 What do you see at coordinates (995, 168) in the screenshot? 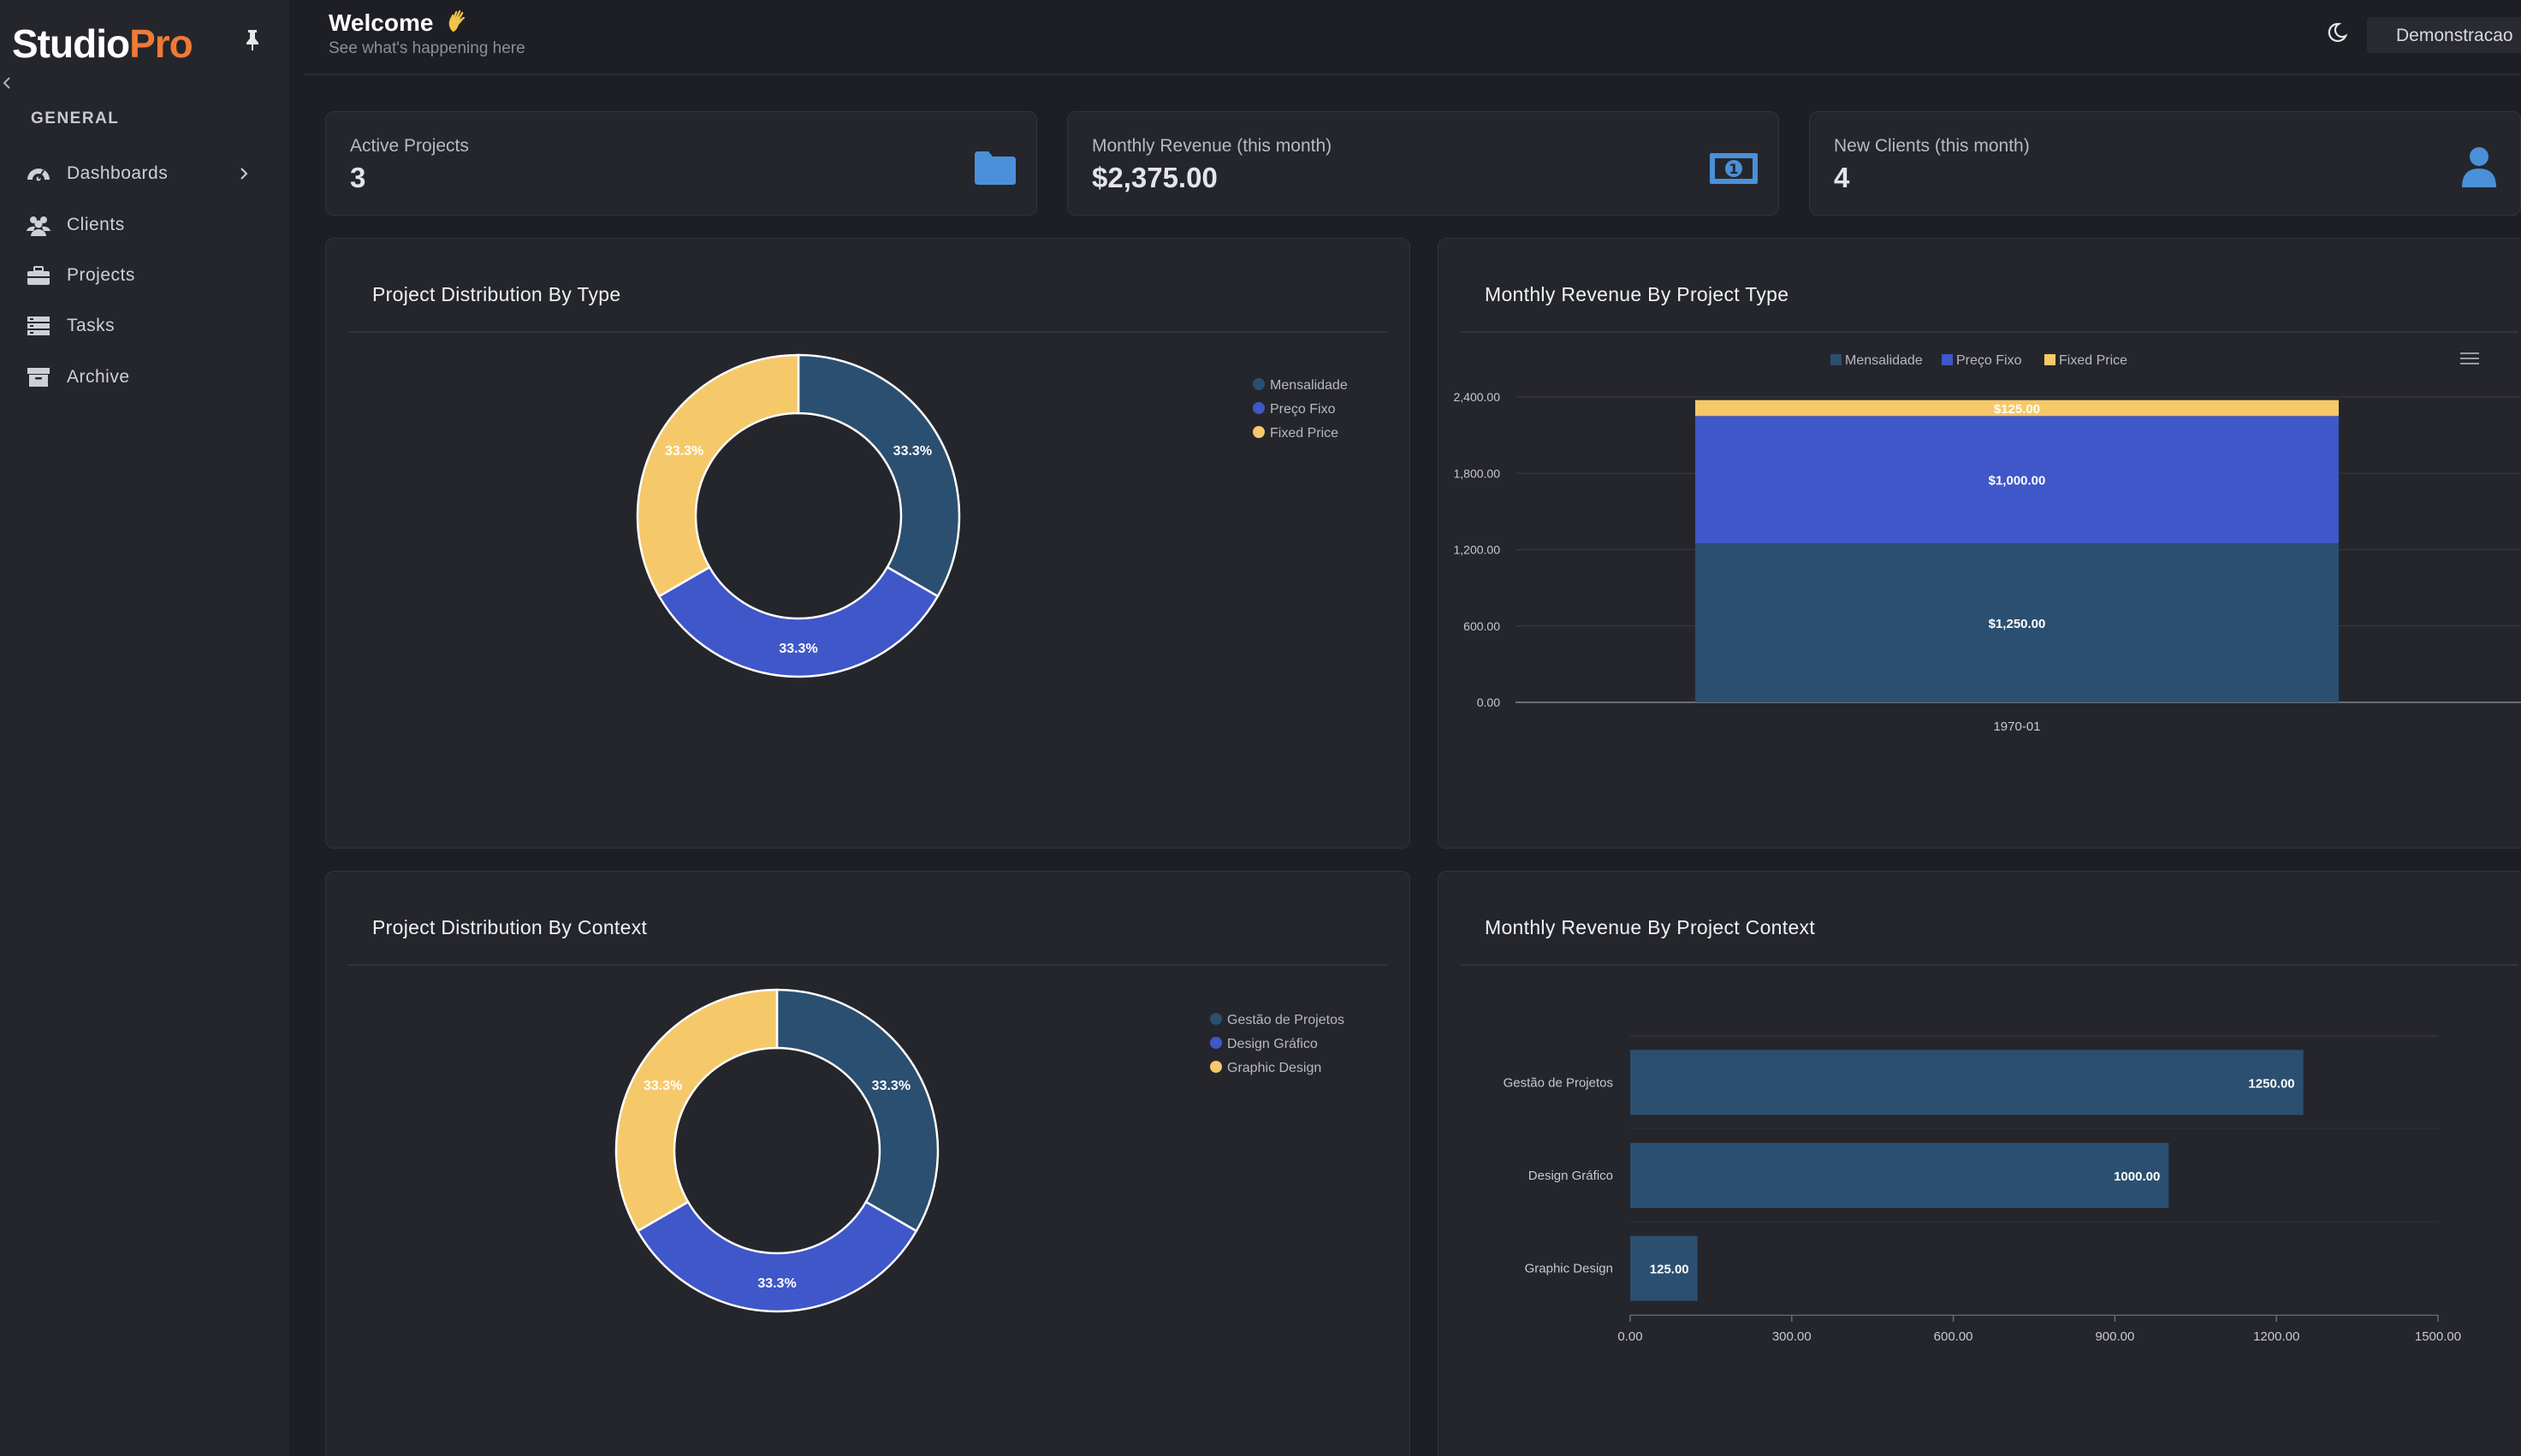
I see `folder-icon` at bounding box center [995, 168].